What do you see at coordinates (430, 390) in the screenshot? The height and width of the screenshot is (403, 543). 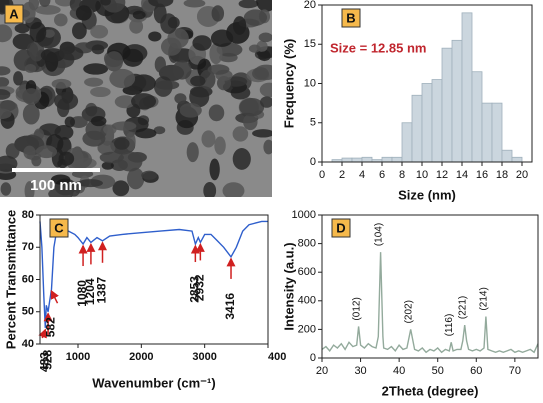 I see `x-axis-label: 2Theta (degree)` at bounding box center [430, 390].